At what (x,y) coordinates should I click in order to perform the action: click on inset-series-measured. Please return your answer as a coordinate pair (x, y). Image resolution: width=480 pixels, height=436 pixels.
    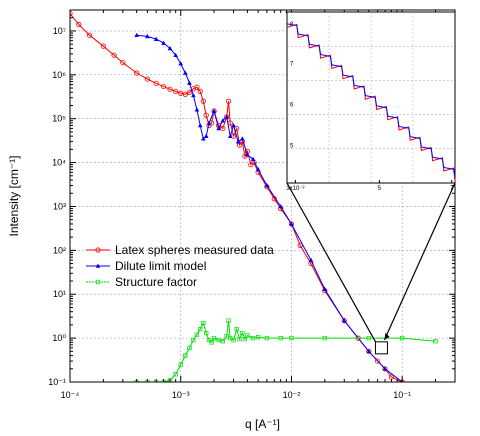
    Looking at the image, I should click on (371, 102).